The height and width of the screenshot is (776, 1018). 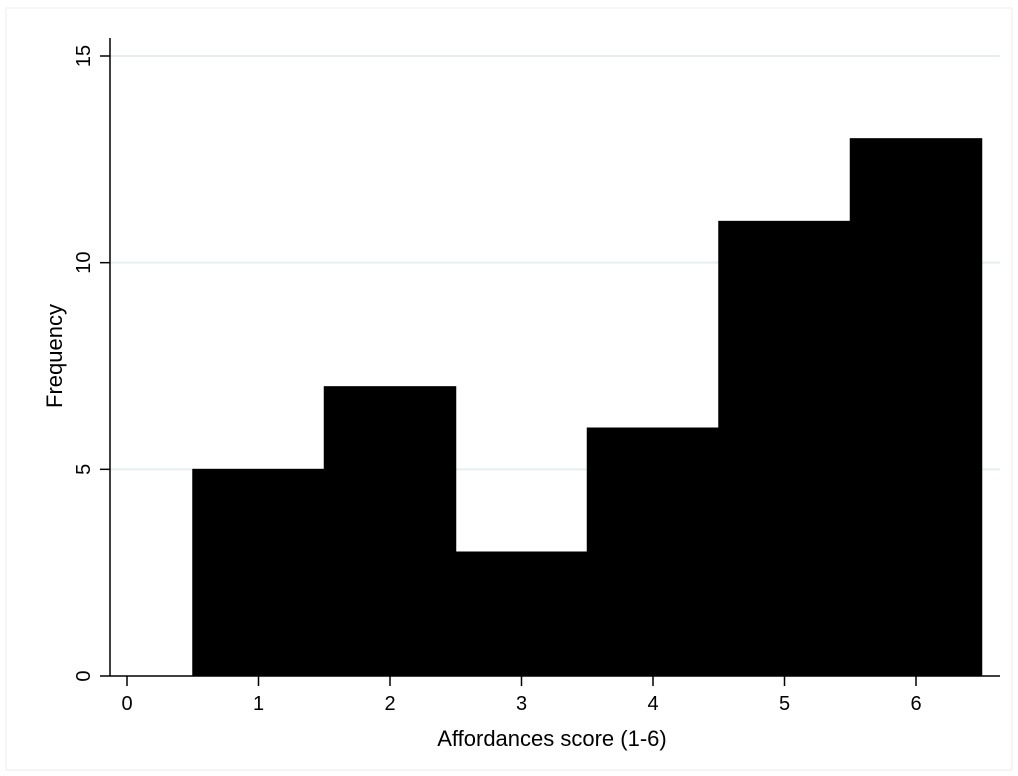 What do you see at coordinates (521, 704) in the screenshot?
I see `x-tick-label-3: 3` at bounding box center [521, 704].